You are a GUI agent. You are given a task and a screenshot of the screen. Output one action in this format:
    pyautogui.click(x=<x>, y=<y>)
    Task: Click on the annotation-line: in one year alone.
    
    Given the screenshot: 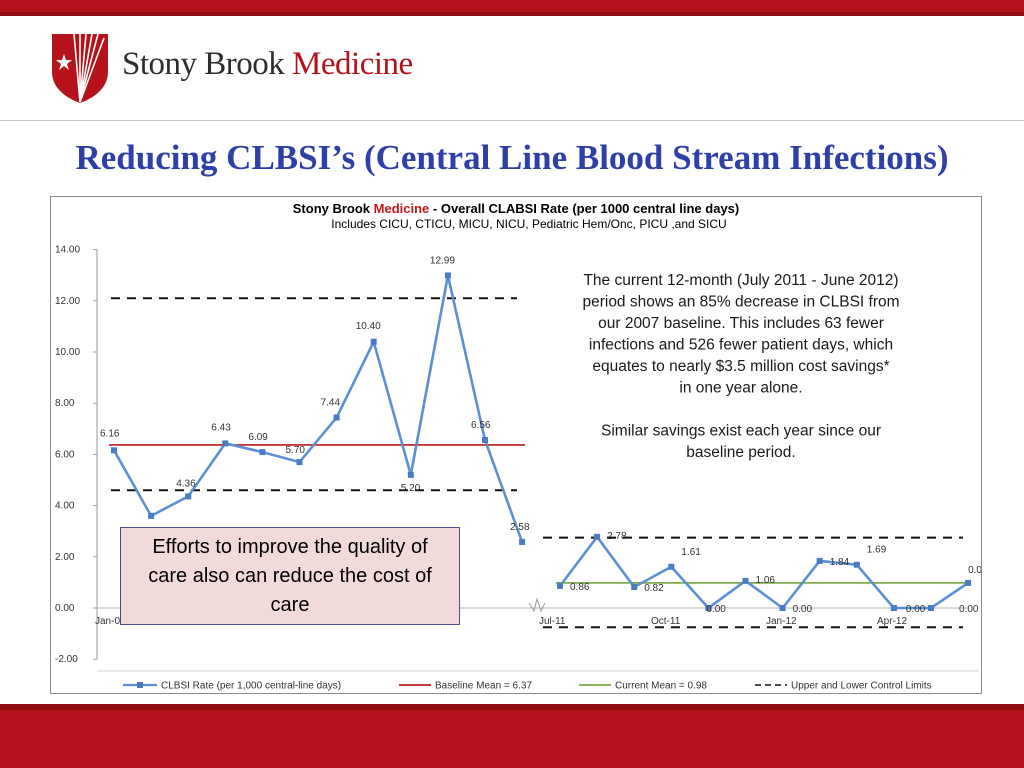 What is the action you would take?
    pyautogui.click(x=740, y=388)
    